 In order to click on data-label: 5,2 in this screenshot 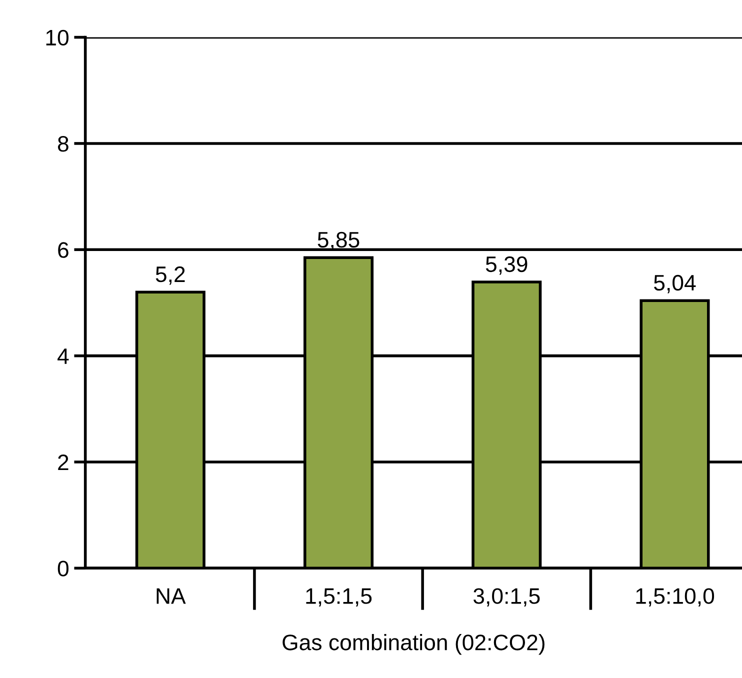, I will do `click(170, 275)`.